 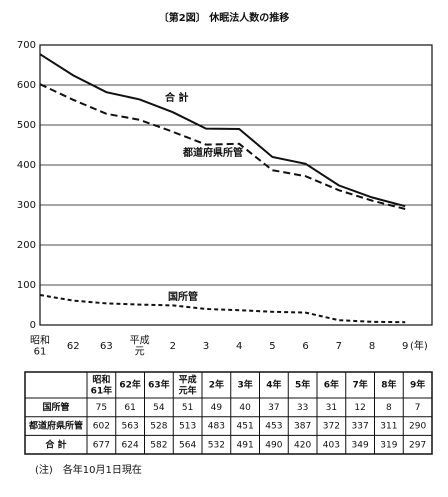 I want to click on y-tick-label: 200, so click(x=26, y=245).